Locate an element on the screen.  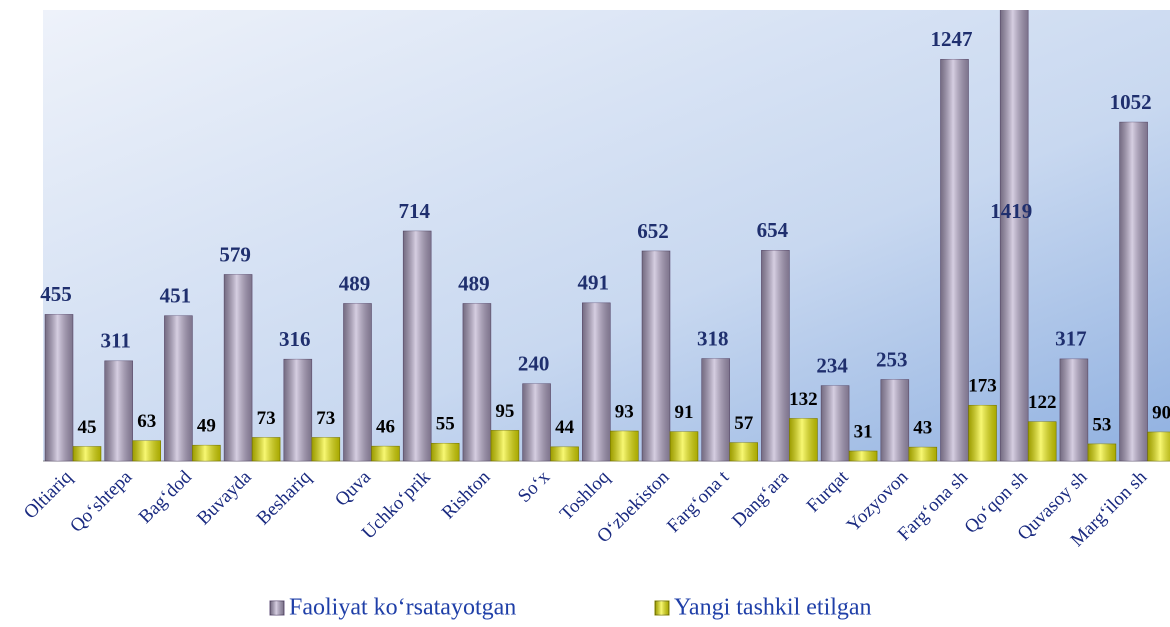
x-tick-label: Toshloq is located at coordinates (585, 495).